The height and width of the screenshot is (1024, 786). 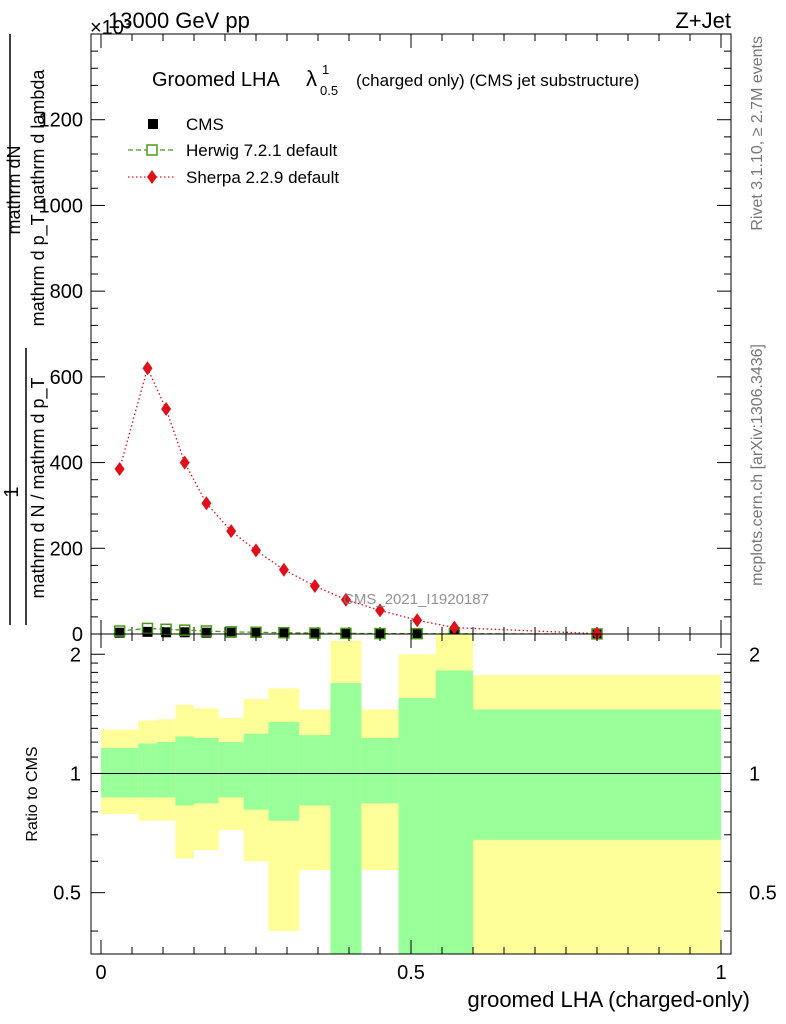 What do you see at coordinates (152, 150) in the screenshot?
I see `legend-herwig-marker` at bounding box center [152, 150].